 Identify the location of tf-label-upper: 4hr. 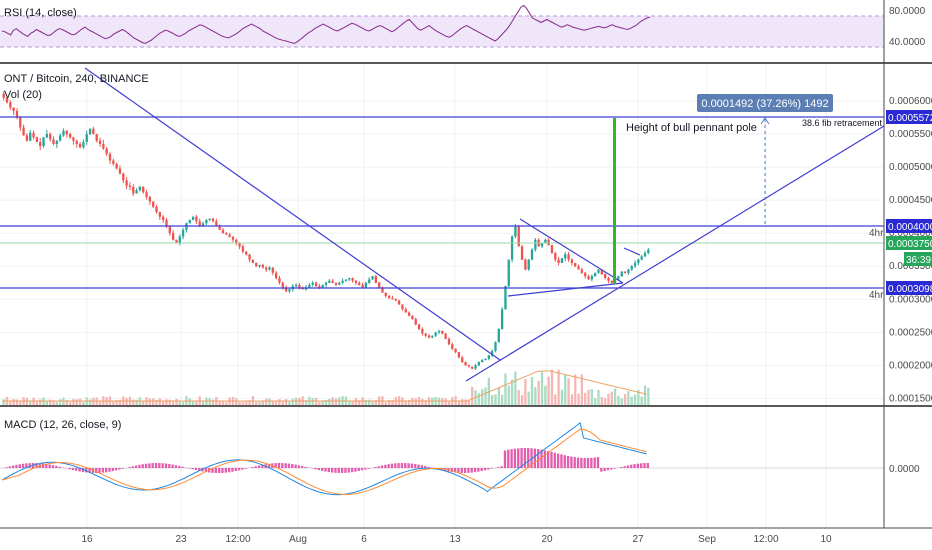
(876, 233).